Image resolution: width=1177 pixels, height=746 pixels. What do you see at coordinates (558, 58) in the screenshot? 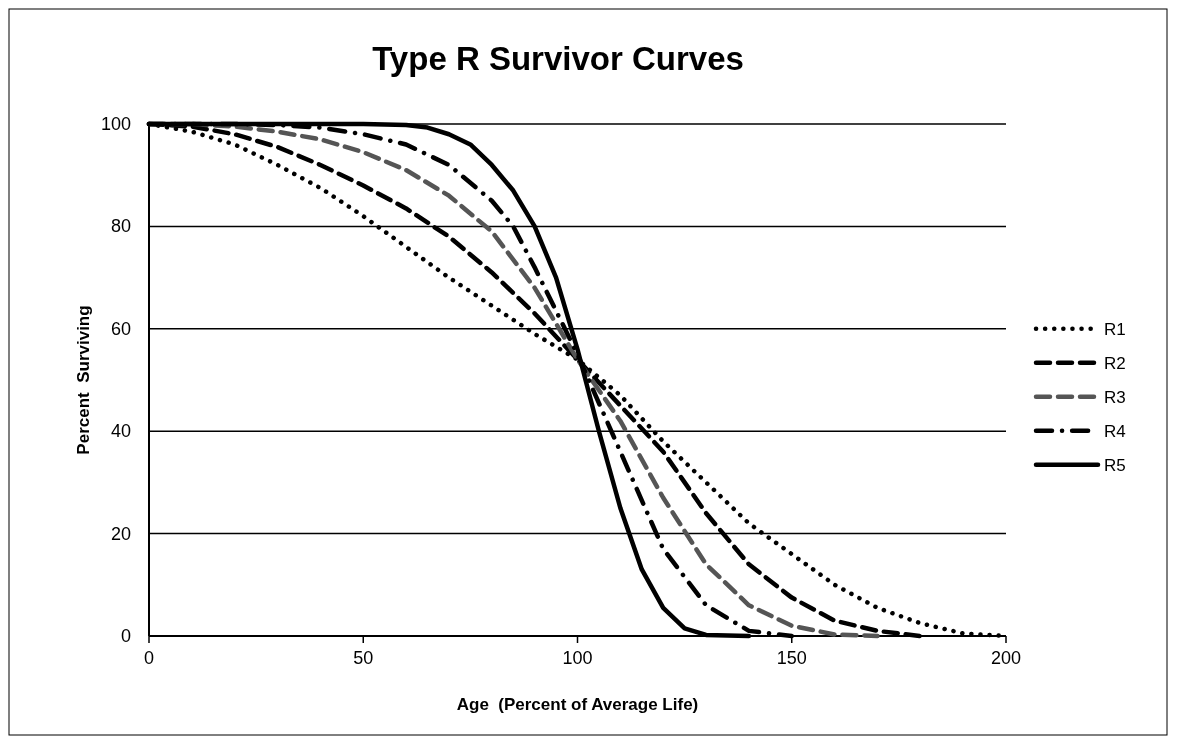
I see `chart-title: Type R Survivor Curves` at bounding box center [558, 58].